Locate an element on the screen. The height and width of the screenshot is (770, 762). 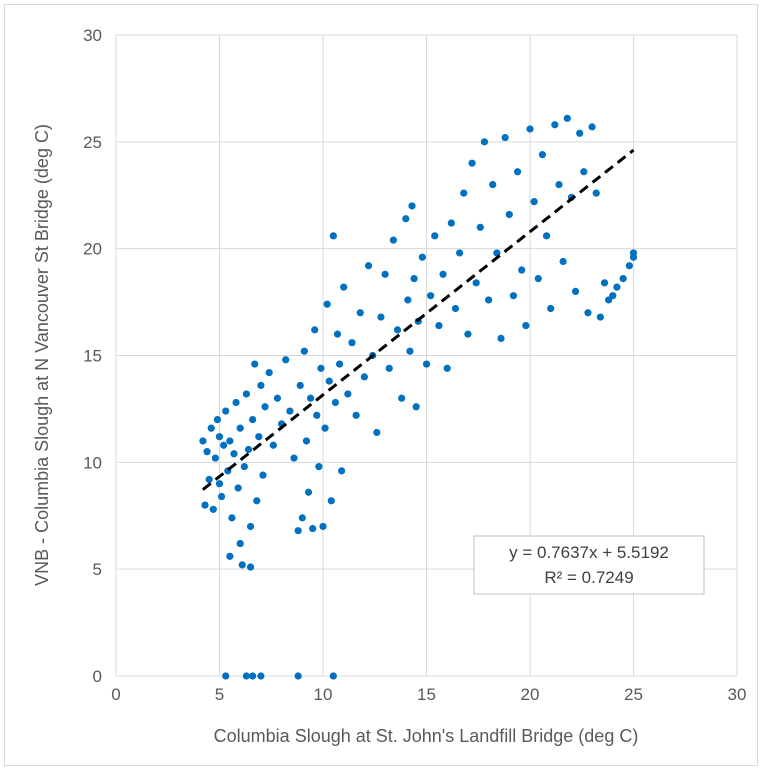
x-tick-label: 5 is located at coordinates (219, 694).